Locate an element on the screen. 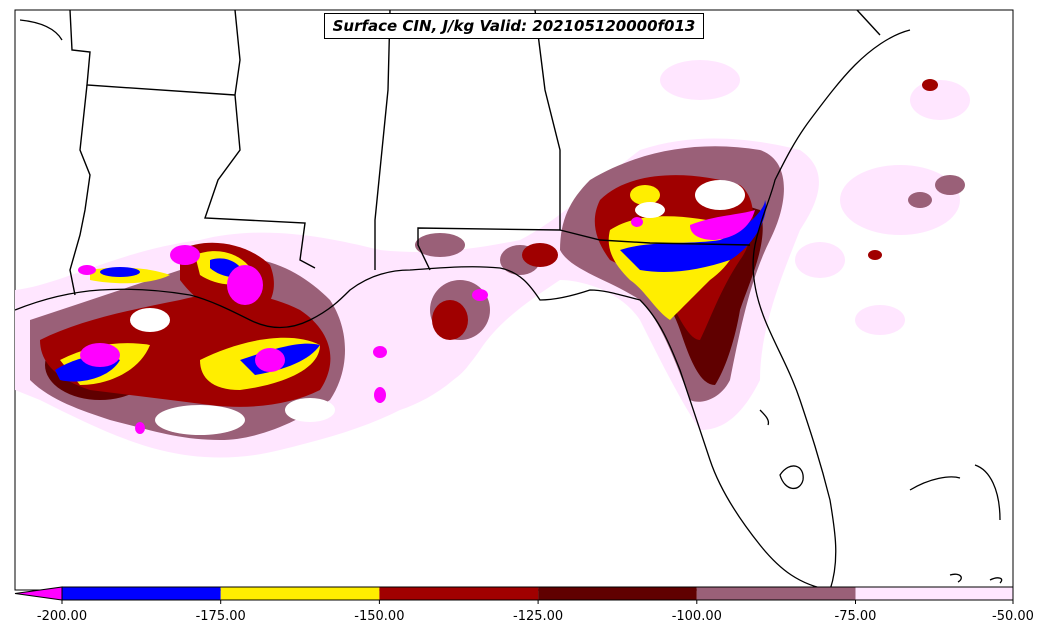  colorbar-border is located at coordinates (537, 593).